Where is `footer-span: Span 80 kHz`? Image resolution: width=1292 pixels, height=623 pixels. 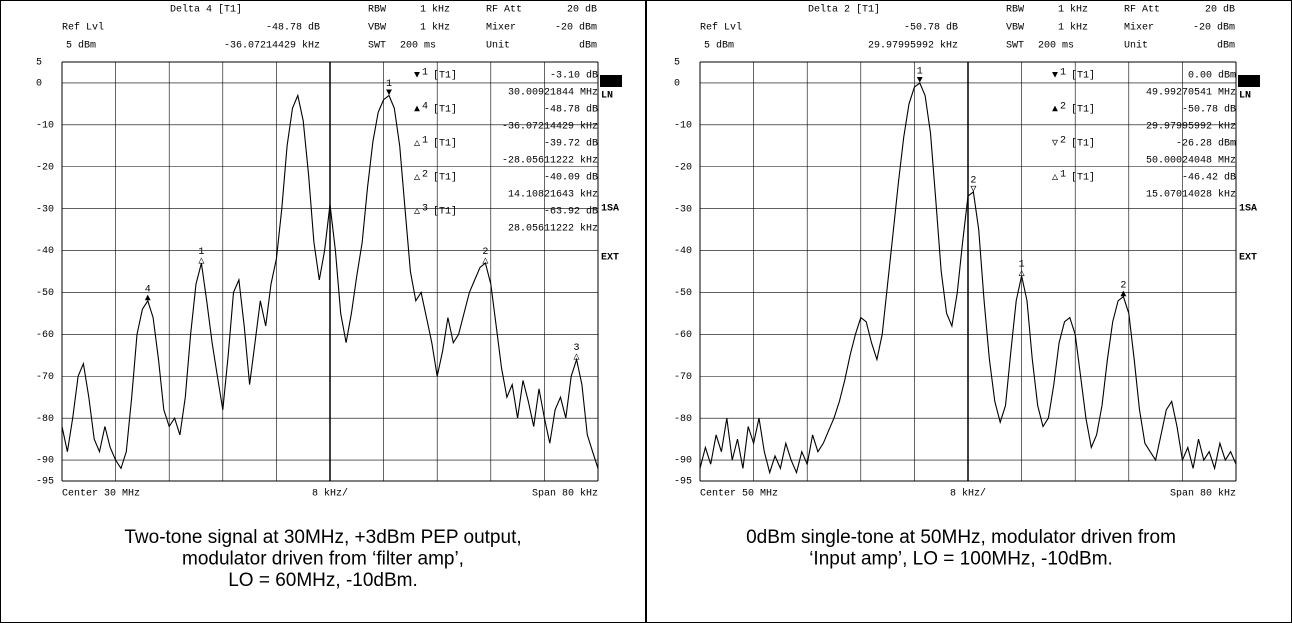 footer-span: Span 80 kHz is located at coordinates (565, 494).